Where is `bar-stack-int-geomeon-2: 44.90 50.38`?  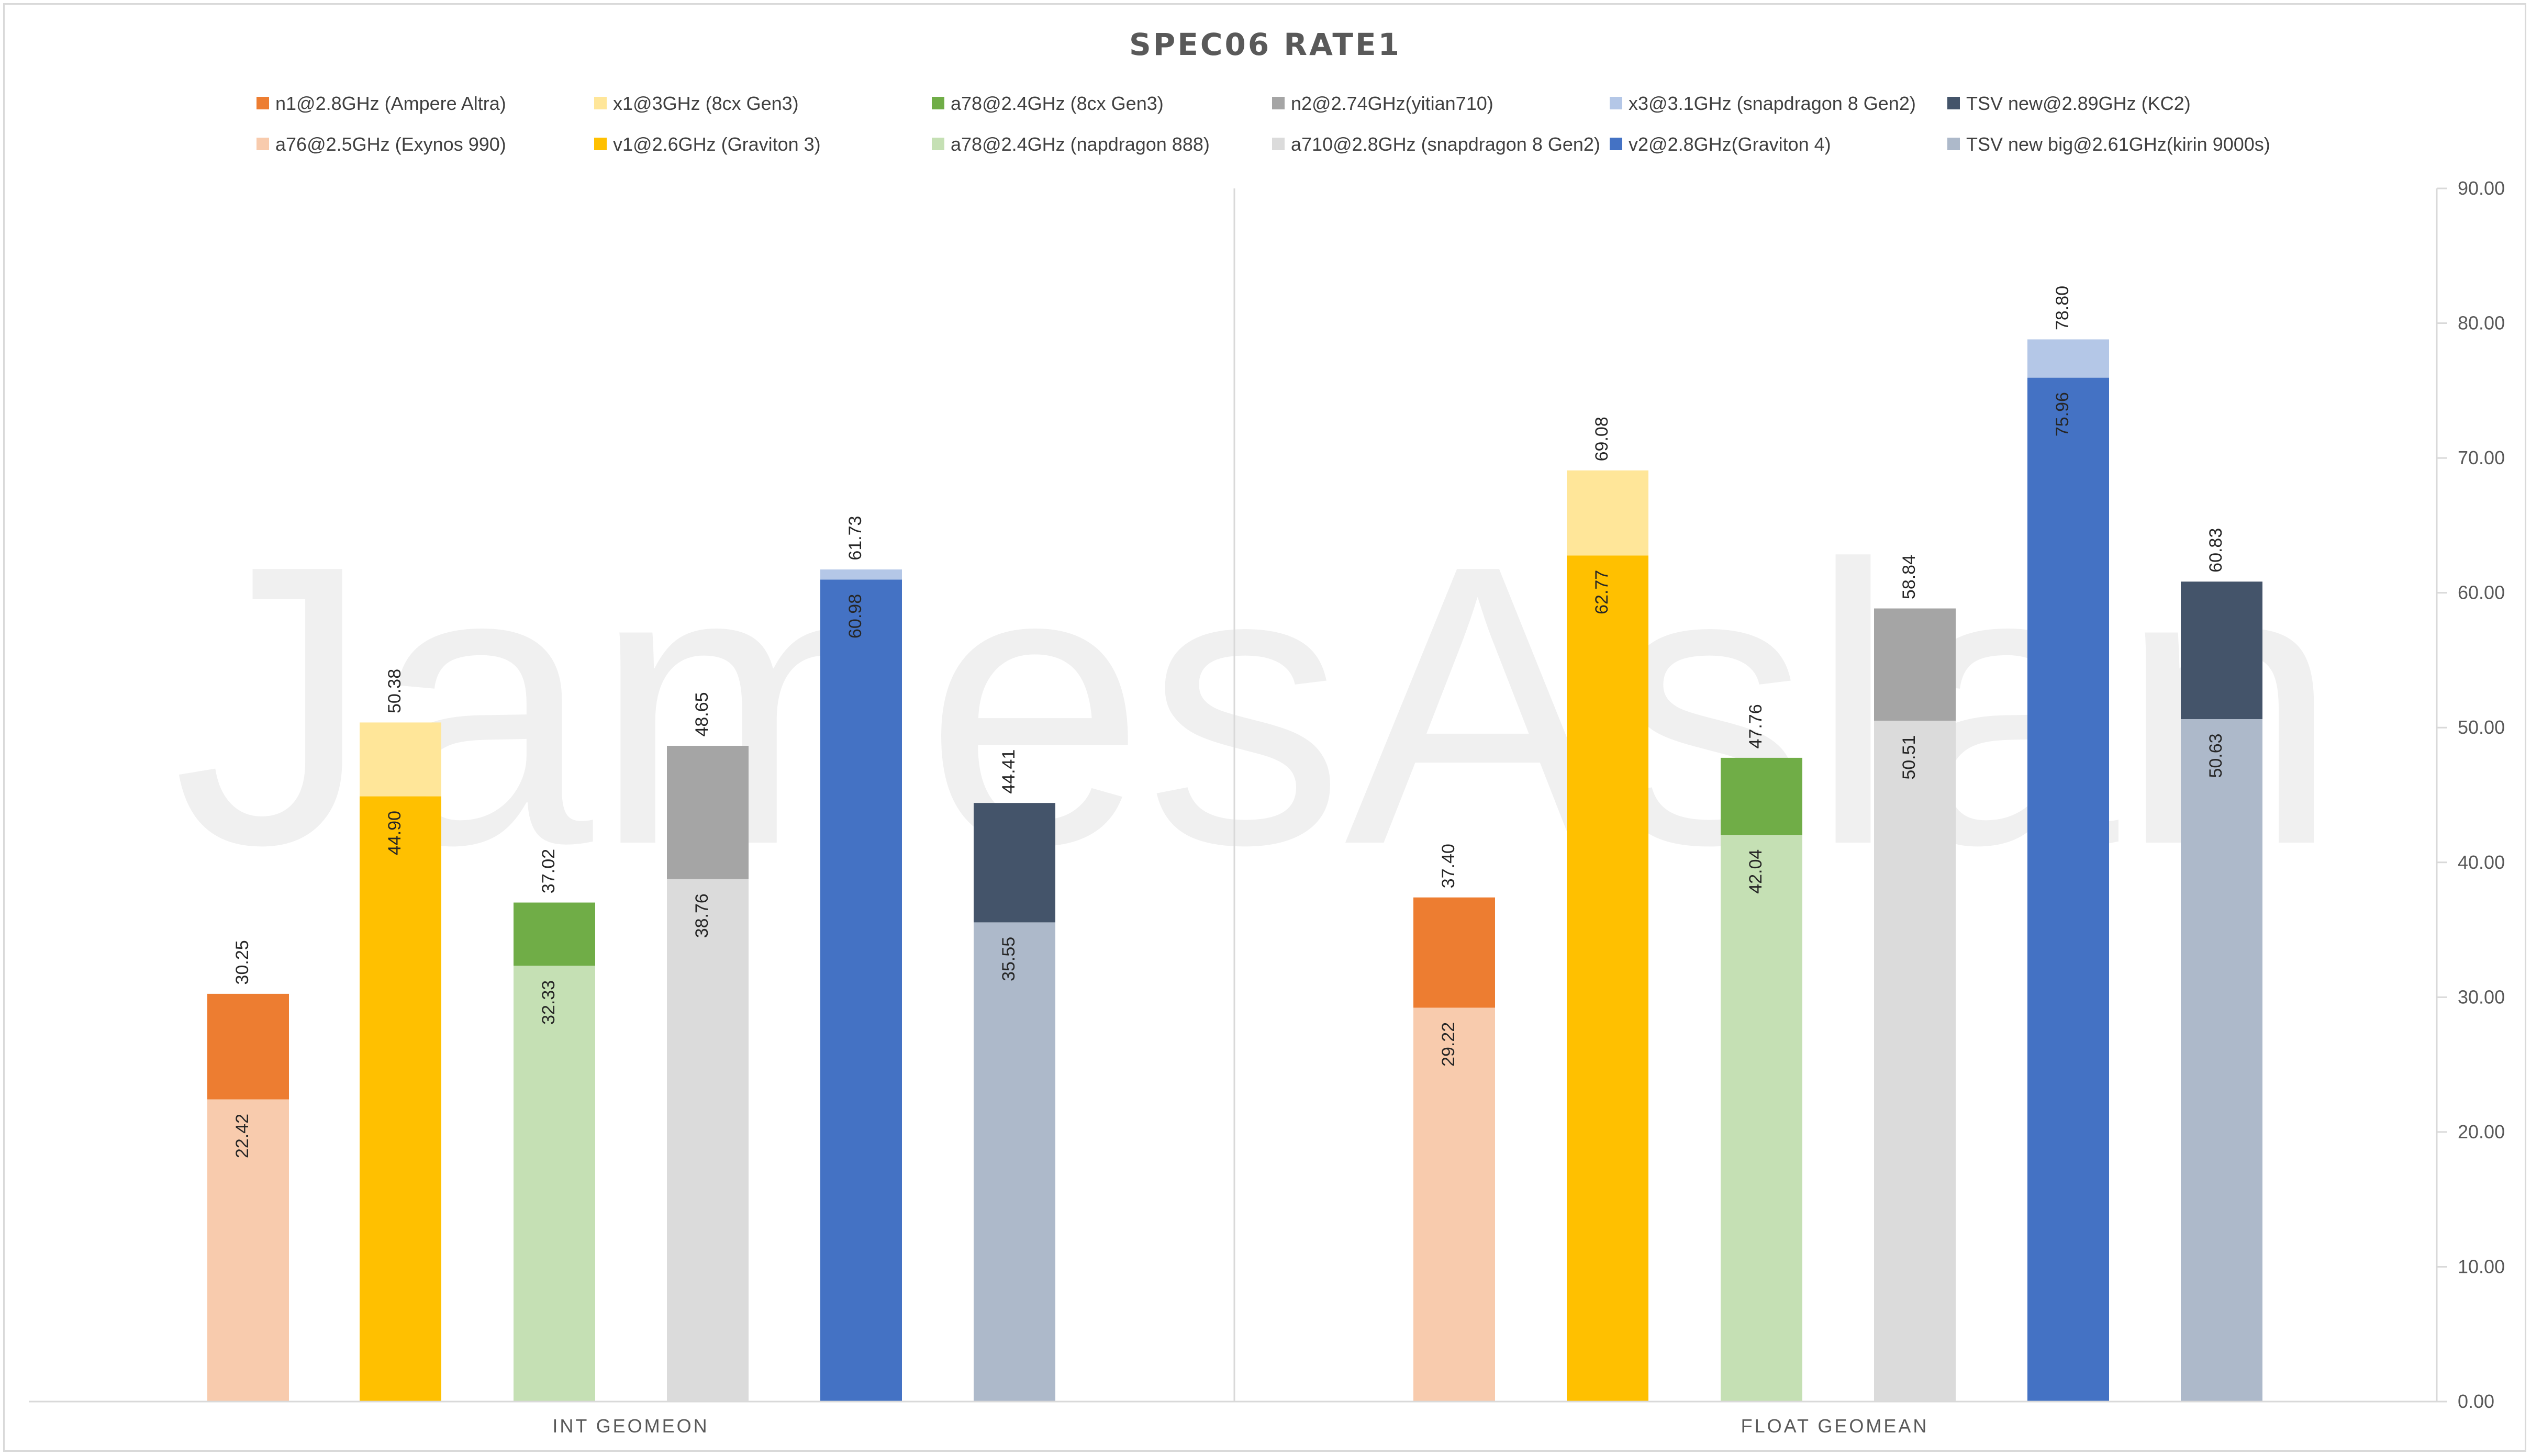
bar-stack-int-geomeon-2: 44.90 50.38 is located at coordinates (400, 1035).